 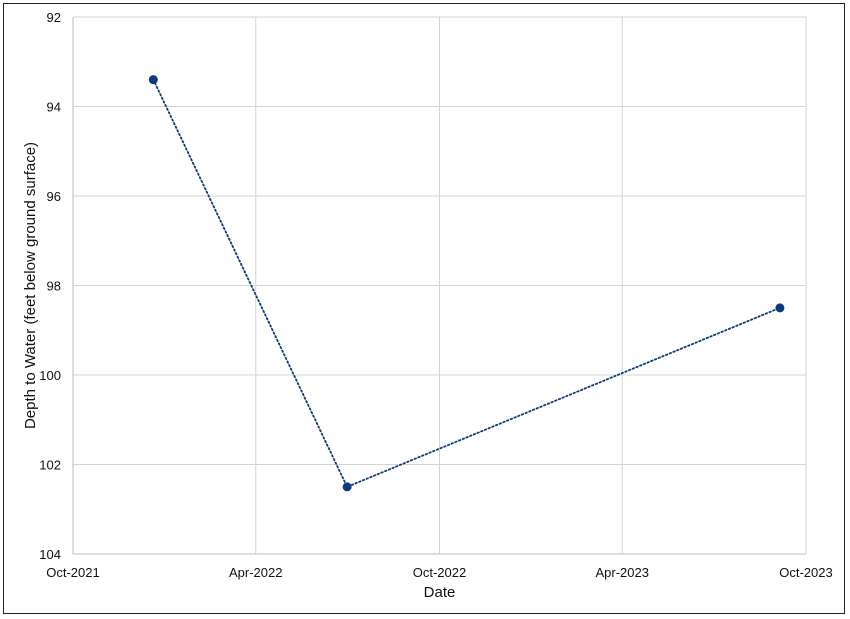 What do you see at coordinates (54, 107) in the screenshot?
I see `y-tick-label: 94` at bounding box center [54, 107].